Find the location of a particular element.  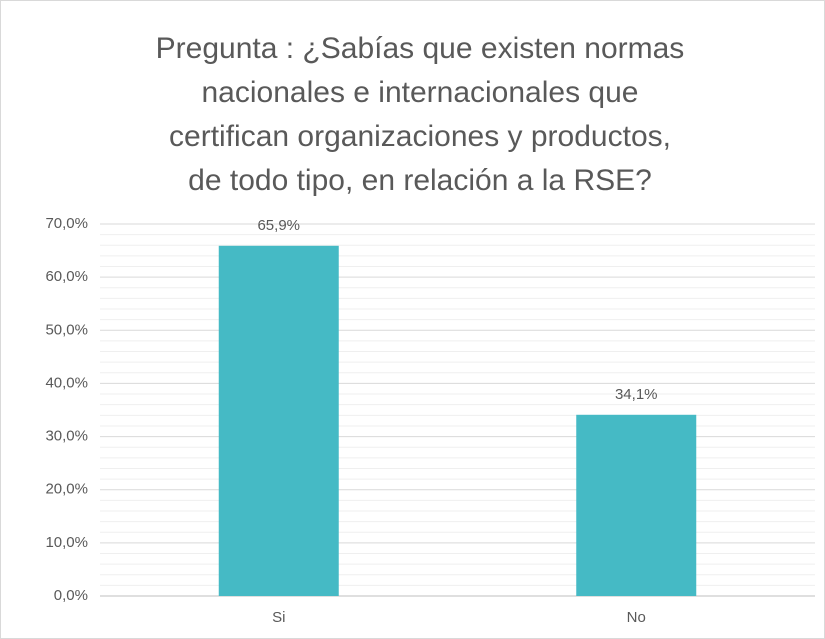

y-tick-label: 70,0% is located at coordinates (66, 223).